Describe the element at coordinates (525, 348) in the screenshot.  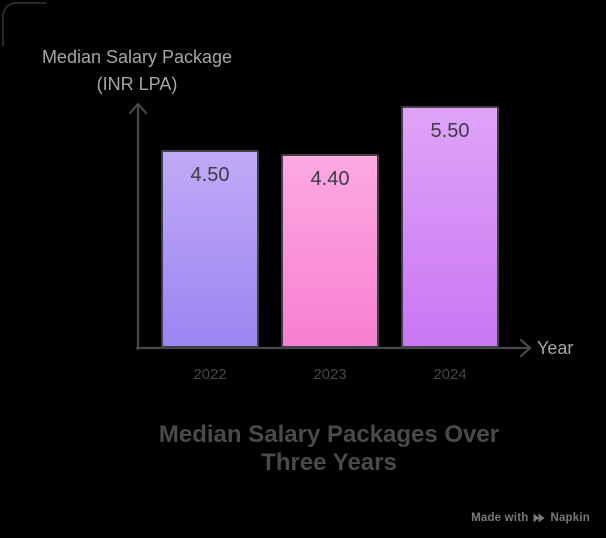
I see `x-axis-arrow-icon` at that location.